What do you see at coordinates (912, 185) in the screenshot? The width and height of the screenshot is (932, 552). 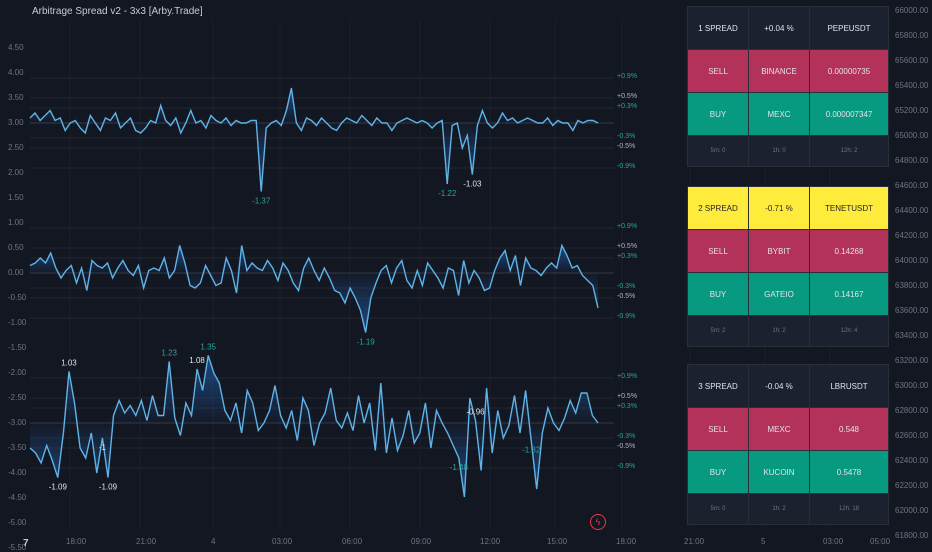 I see `right-axis-tick: 64600.00` at bounding box center [912, 185].